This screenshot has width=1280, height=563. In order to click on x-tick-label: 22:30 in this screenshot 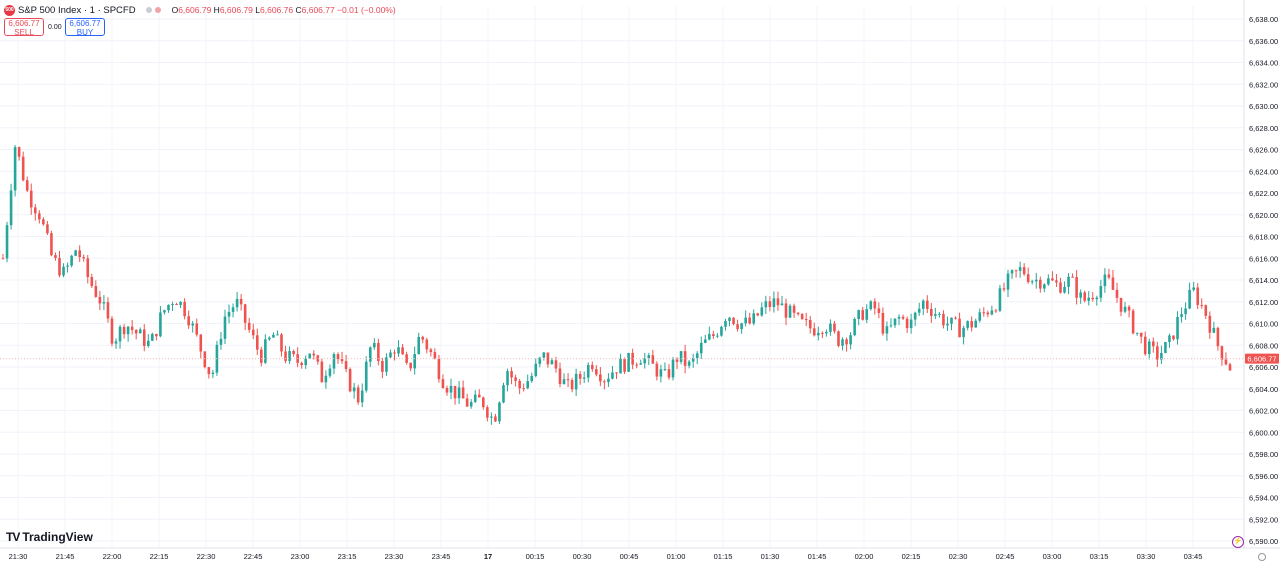, I will do `click(206, 556)`.